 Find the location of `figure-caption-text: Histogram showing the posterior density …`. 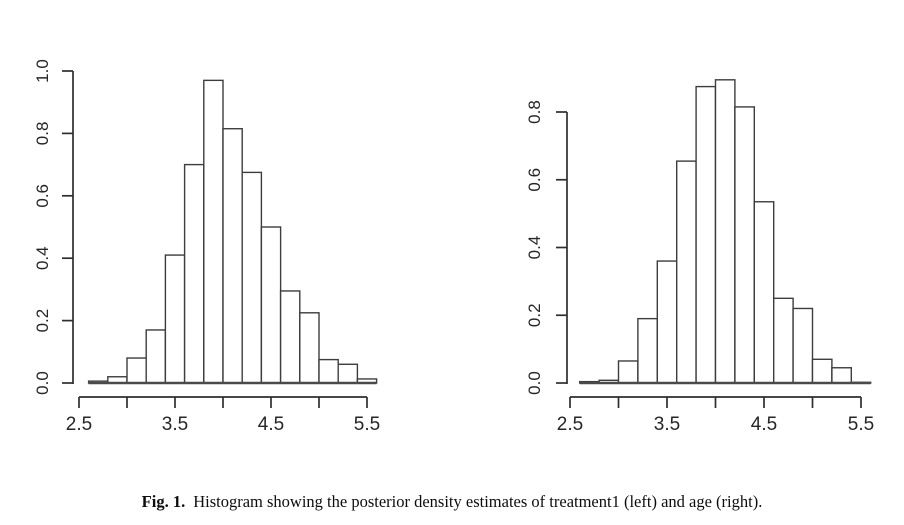

figure-caption-text: Histogram showing the posterior density … is located at coordinates (478, 501).